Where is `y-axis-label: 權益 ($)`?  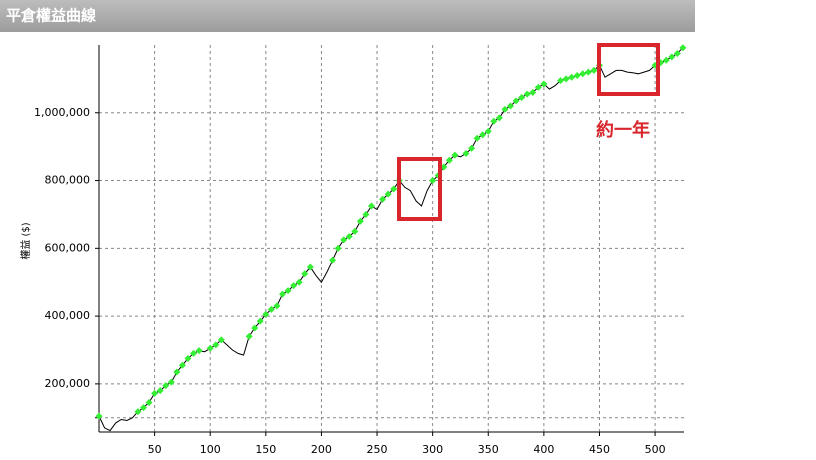 y-axis-label: 權益 ($) is located at coordinates (25, 240).